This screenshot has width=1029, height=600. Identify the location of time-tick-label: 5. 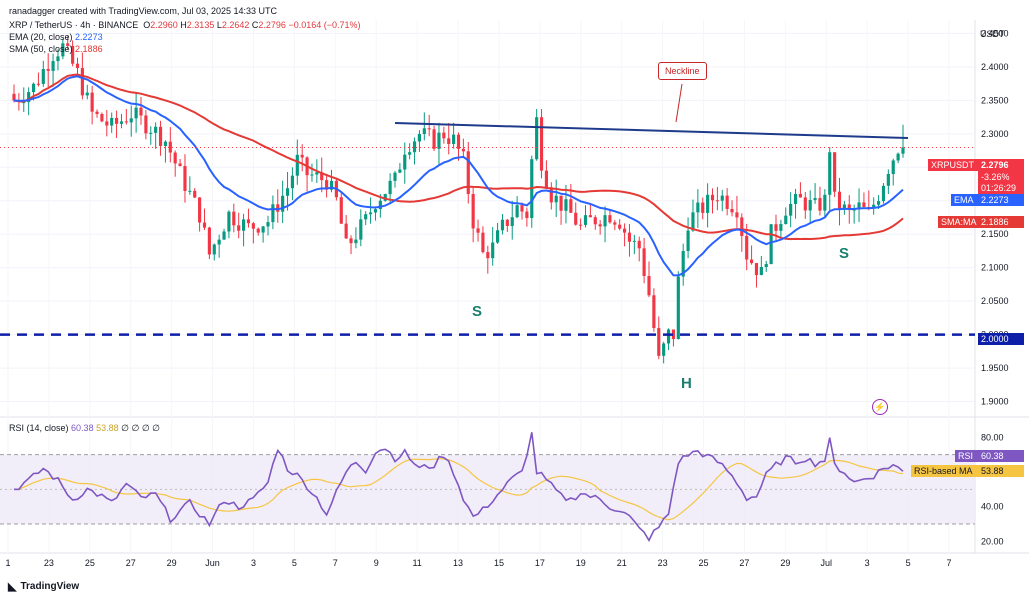
(908, 563).